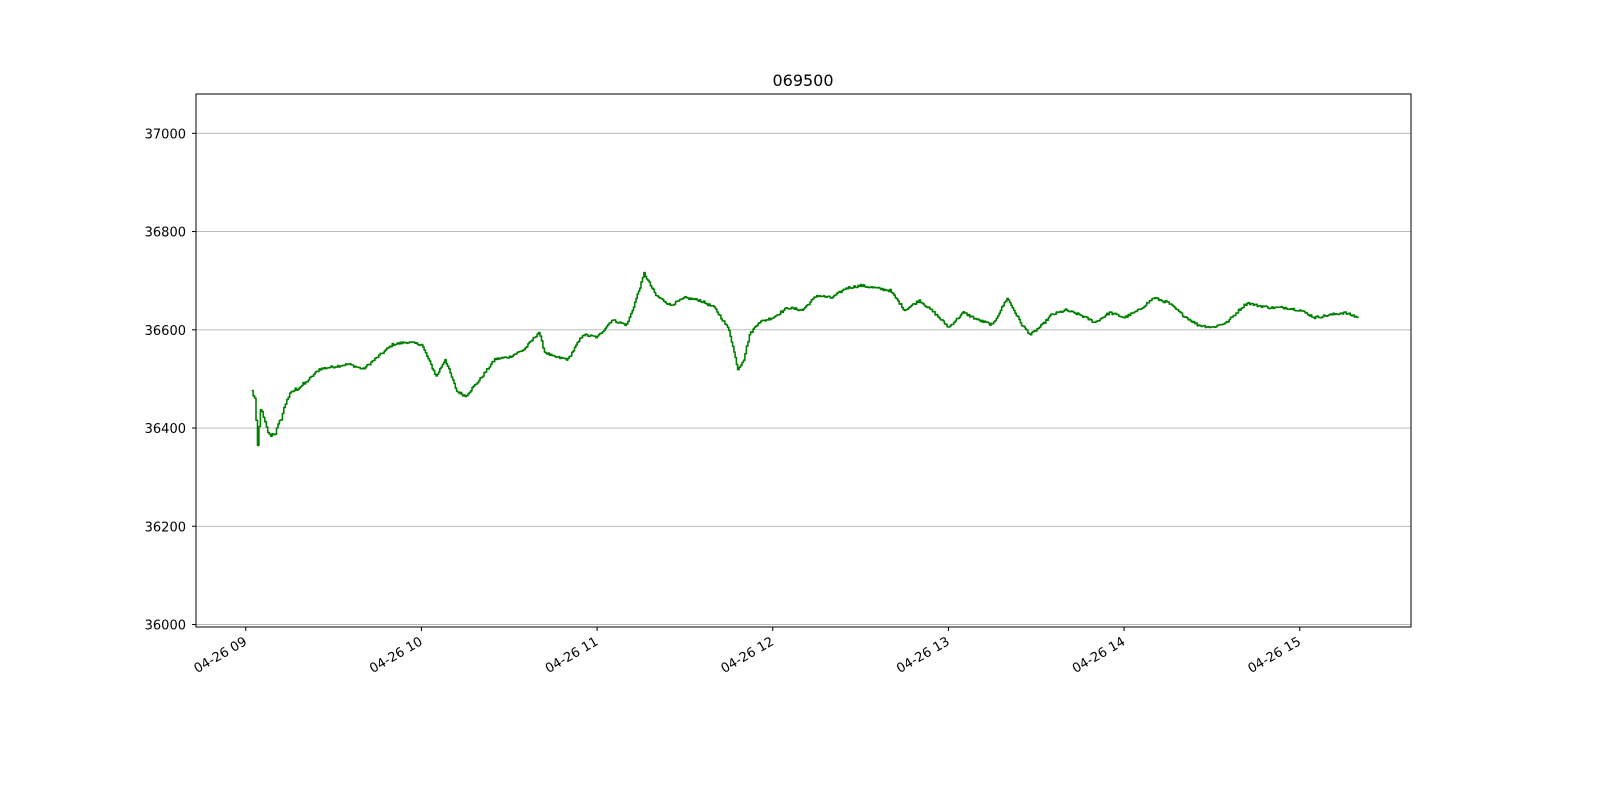 Image resolution: width=1600 pixels, height=800 pixels. I want to click on y-axis: 36000 36200 36400 36600 36800 37000, so click(170, 380).